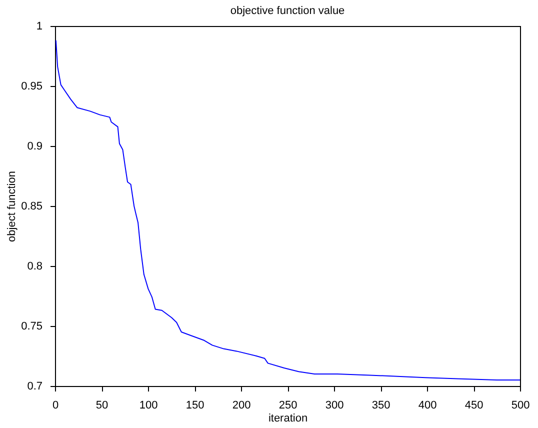 The height and width of the screenshot is (428, 538). Describe the element at coordinates (31, 86) in the screenshot. I see `y-tick-label: 0.95` at that location.